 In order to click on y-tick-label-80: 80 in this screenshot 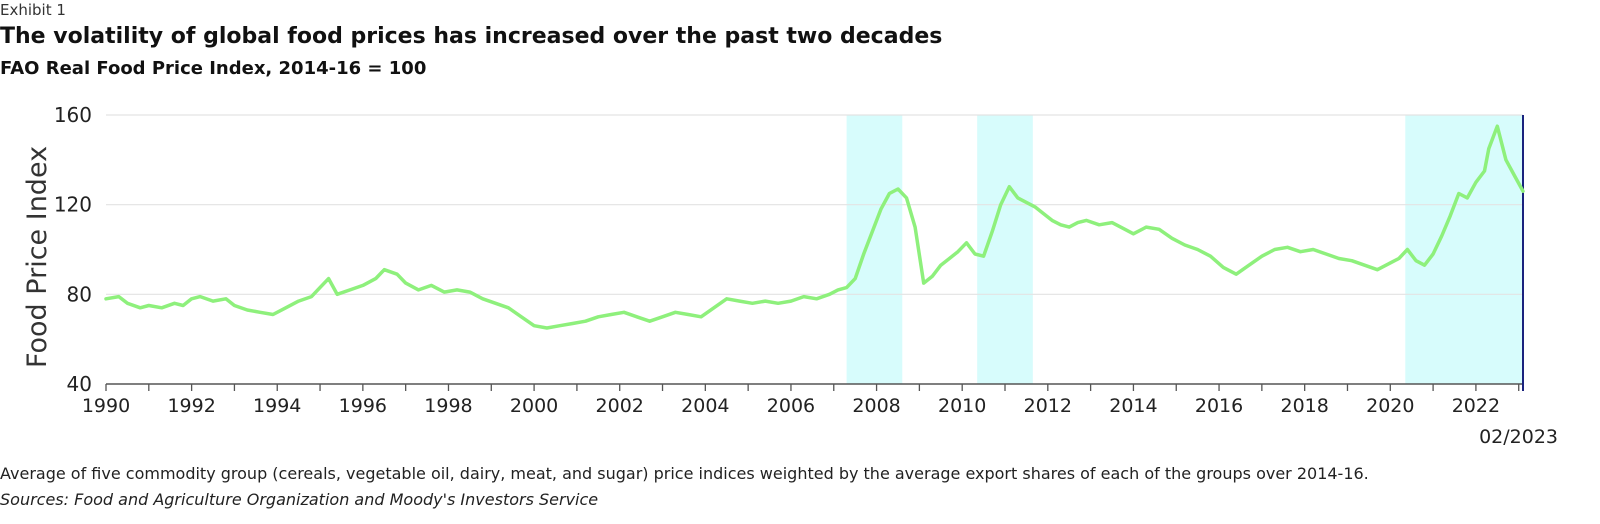, I will do `click(79, 294)`.